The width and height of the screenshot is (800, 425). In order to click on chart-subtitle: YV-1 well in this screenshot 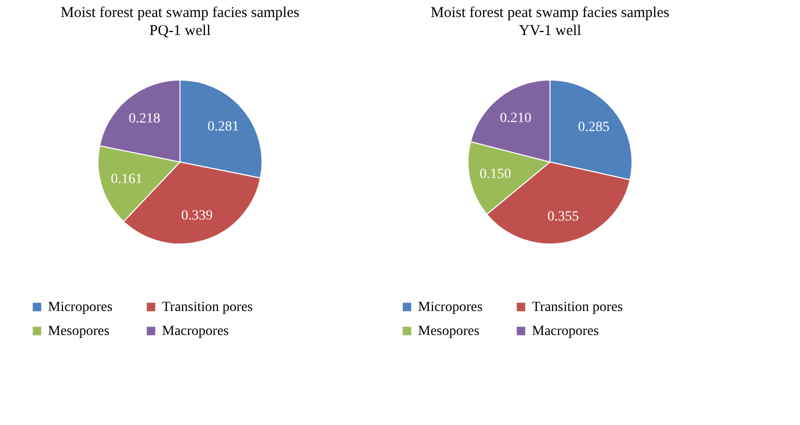, I will do `click(550, 31)`.